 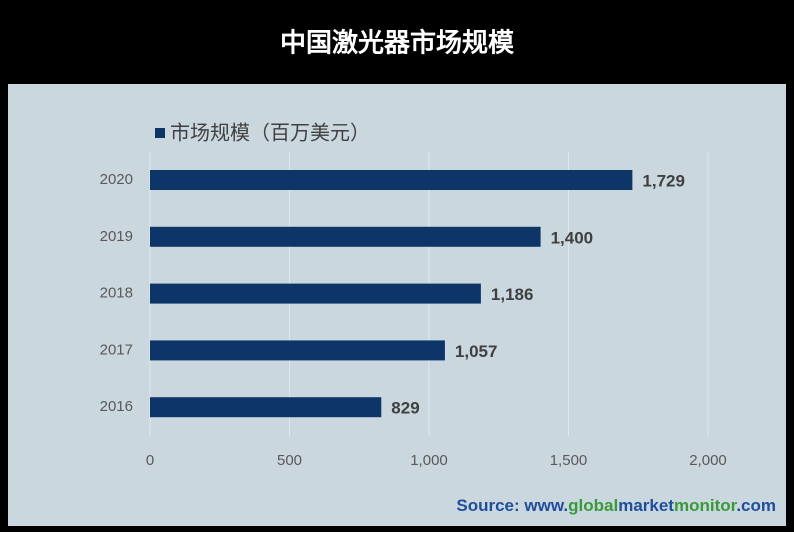 What do you see at coordinates (270, 133) in the screenshot?
I see `legend-label: 市场规模（百万美元）` at bounding box center [270, 133].